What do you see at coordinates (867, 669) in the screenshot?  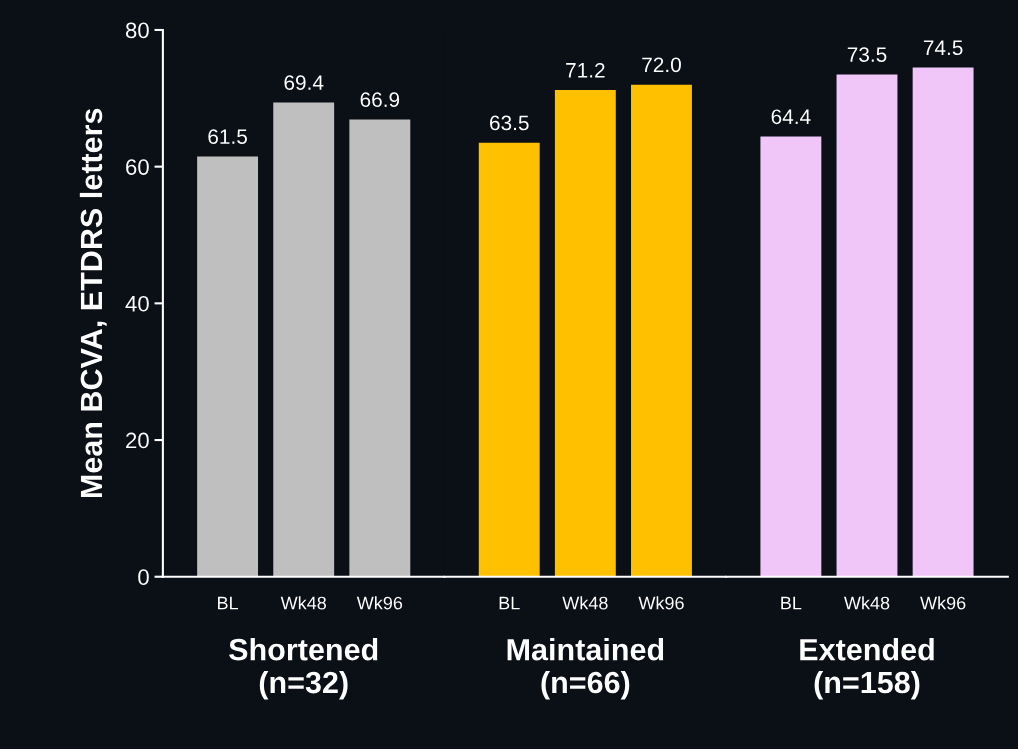 I see `x-axis-title: Extended (n=158)` at bounding box center [867, 669].